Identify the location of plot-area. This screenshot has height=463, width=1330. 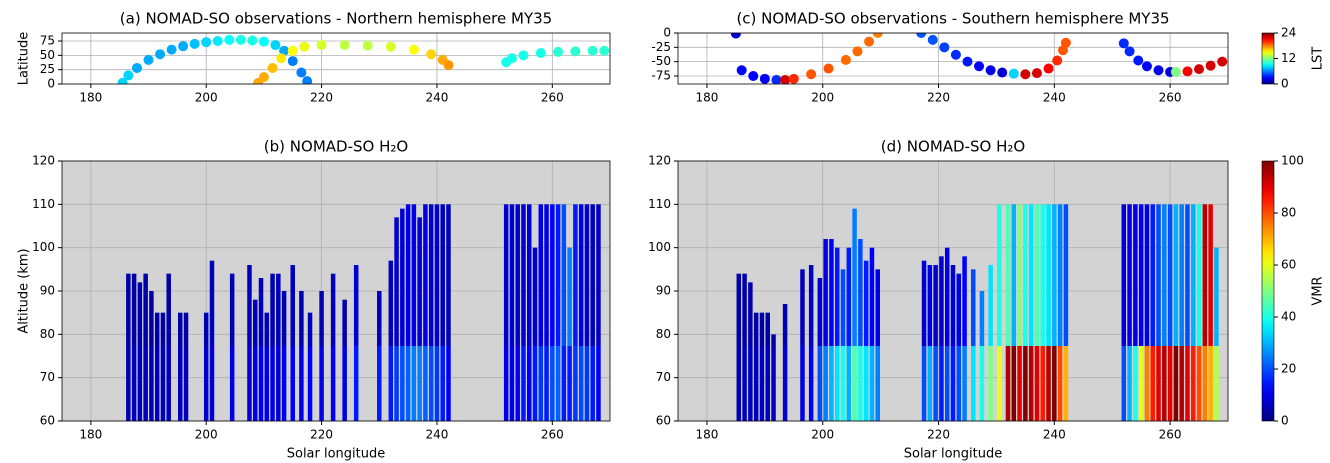
(336, 58).